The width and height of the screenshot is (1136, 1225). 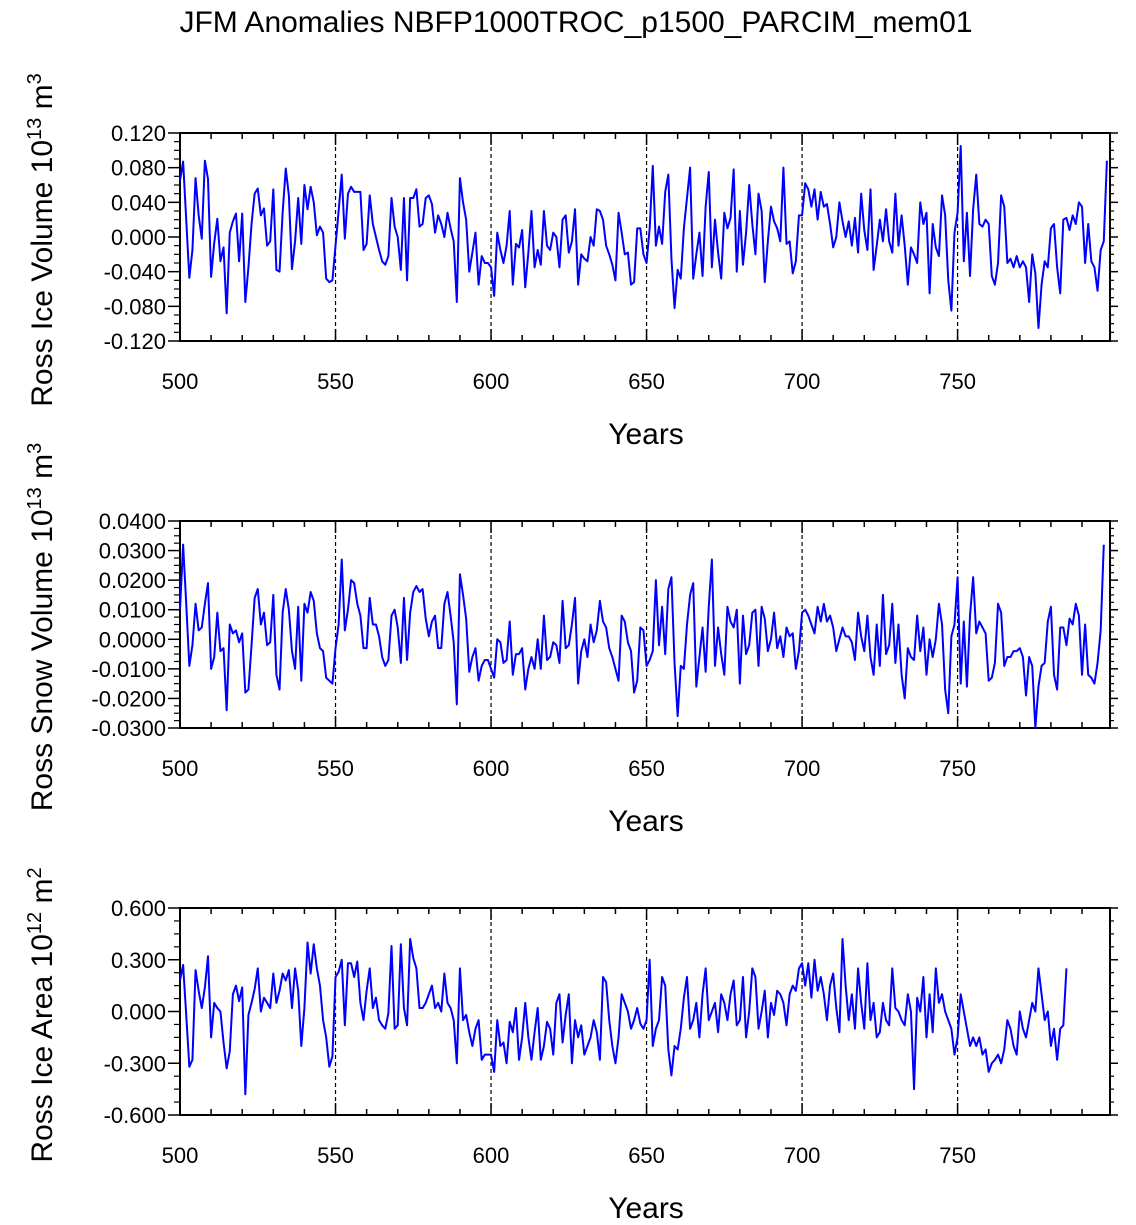 I want to click on y-axis-label-exponent: 12, so click(x=35, y=923).